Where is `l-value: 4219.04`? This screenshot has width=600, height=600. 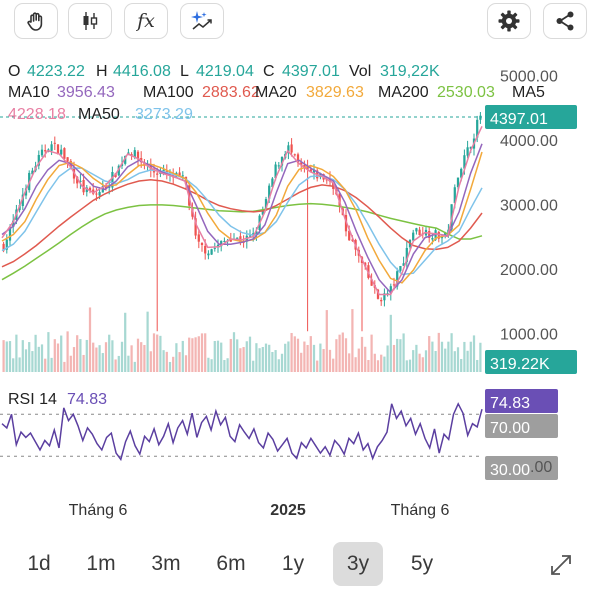
l-value: 4219.04 is located at coordinates (225, 71).